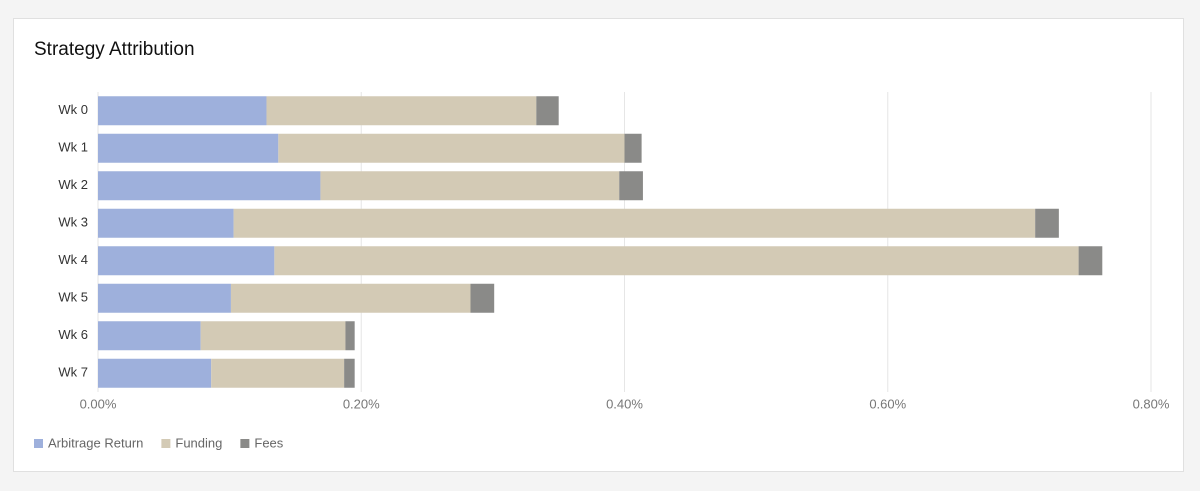  Describe the element at coordinates (1151, 403) in the screenshot. I see `x-tick-label: 0.80%` at that location.